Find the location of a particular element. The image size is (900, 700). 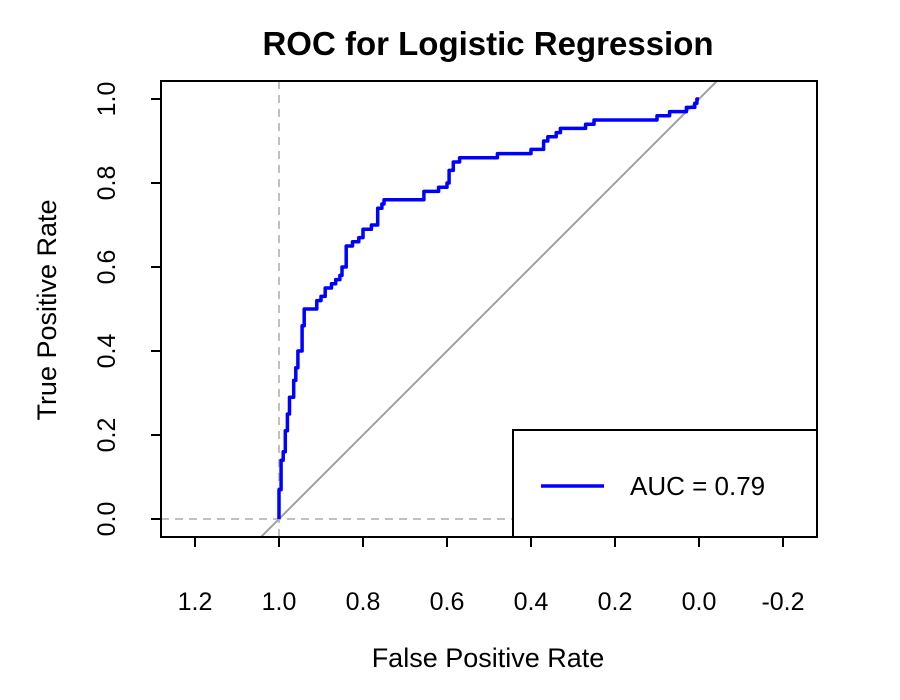

x-axis-label: False Positive Rate is located at coordinates (488, 658).